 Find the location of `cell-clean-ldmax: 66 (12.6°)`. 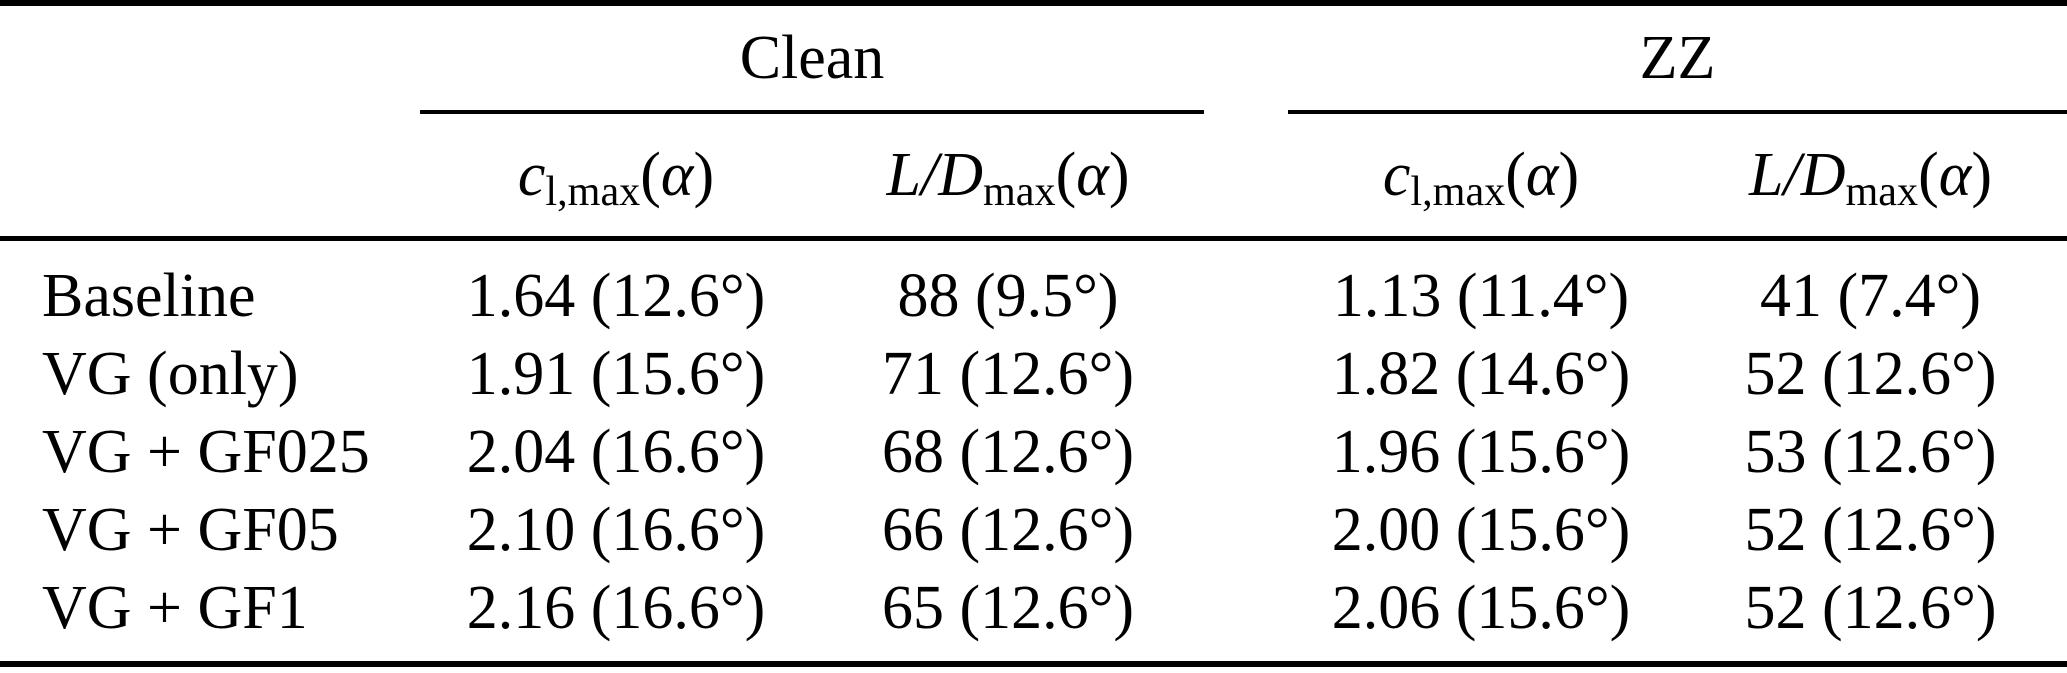

cell-clean-ldmax: 66 (12.6°) is located at coordinates (1008, 529).